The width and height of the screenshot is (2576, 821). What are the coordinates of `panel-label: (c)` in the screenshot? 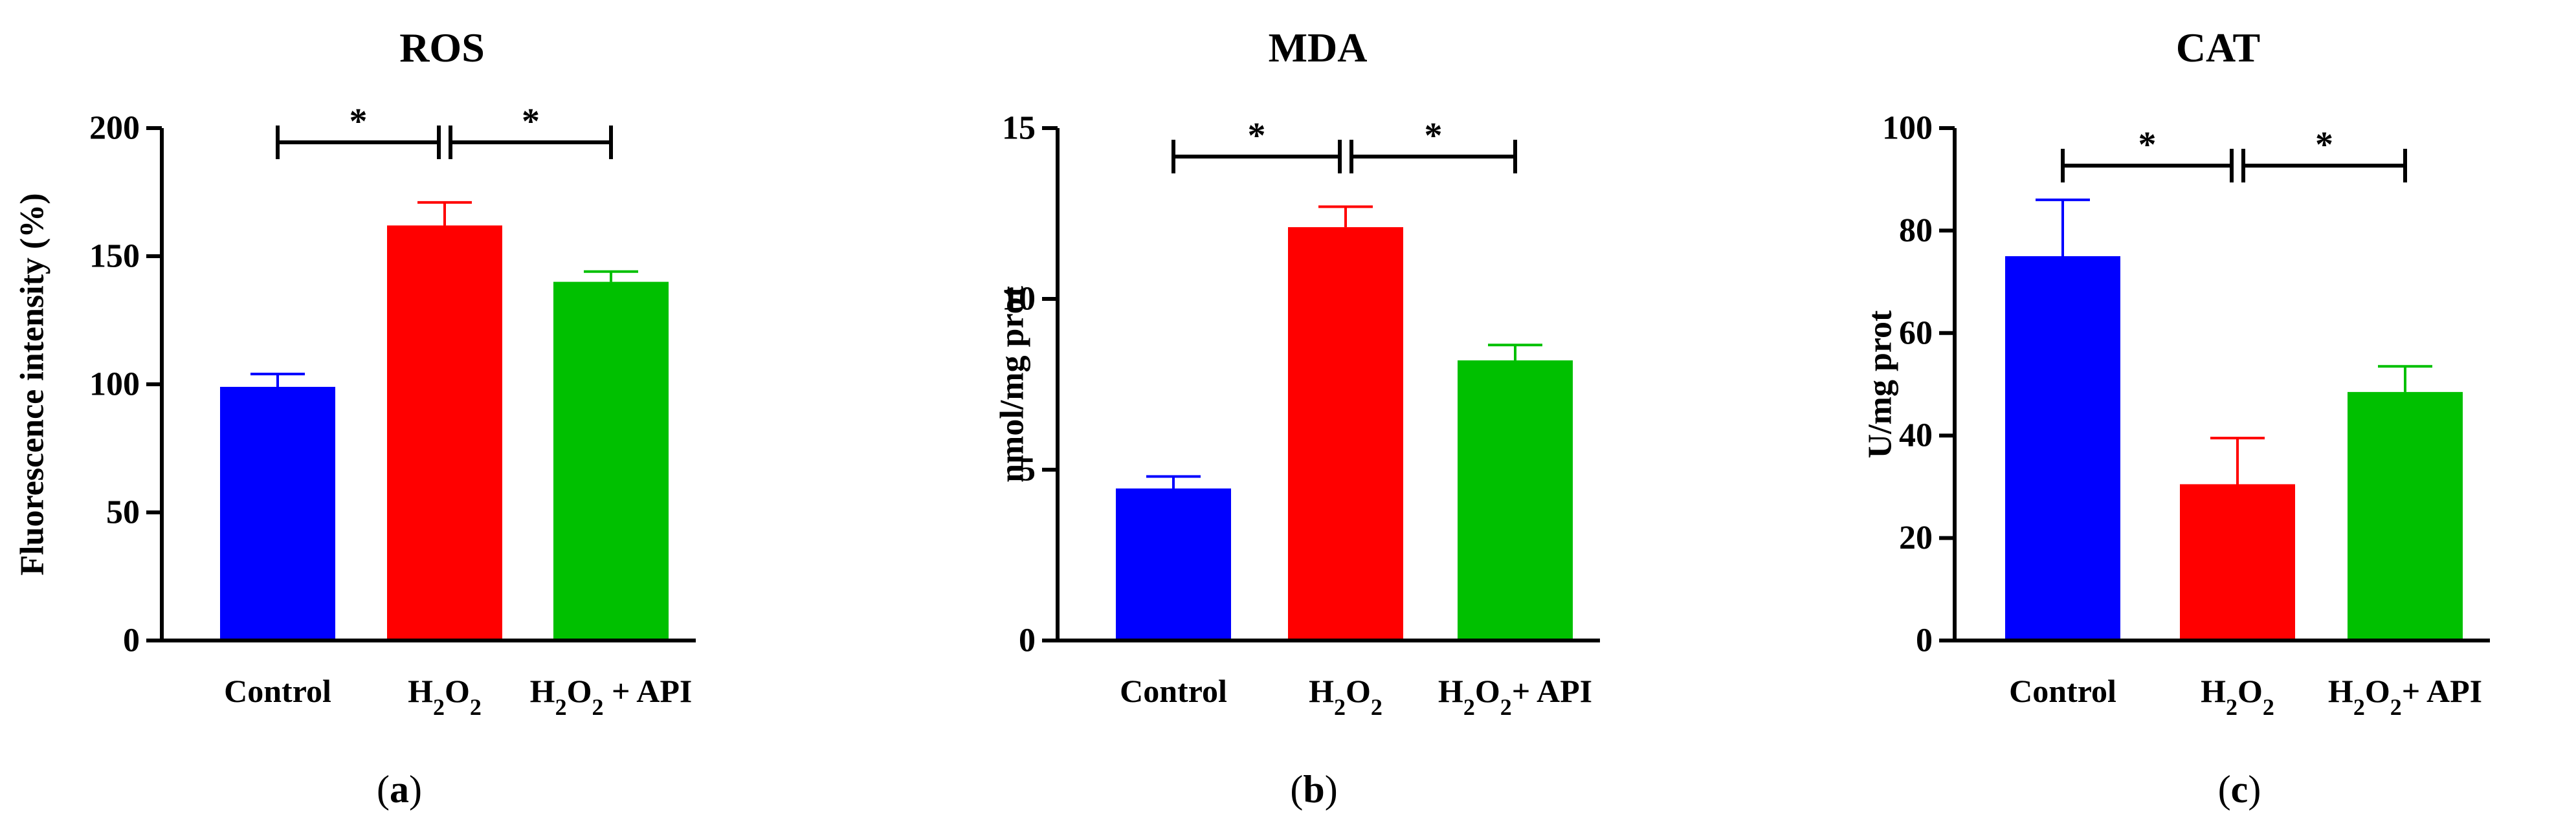 It's located at (2239, 789).